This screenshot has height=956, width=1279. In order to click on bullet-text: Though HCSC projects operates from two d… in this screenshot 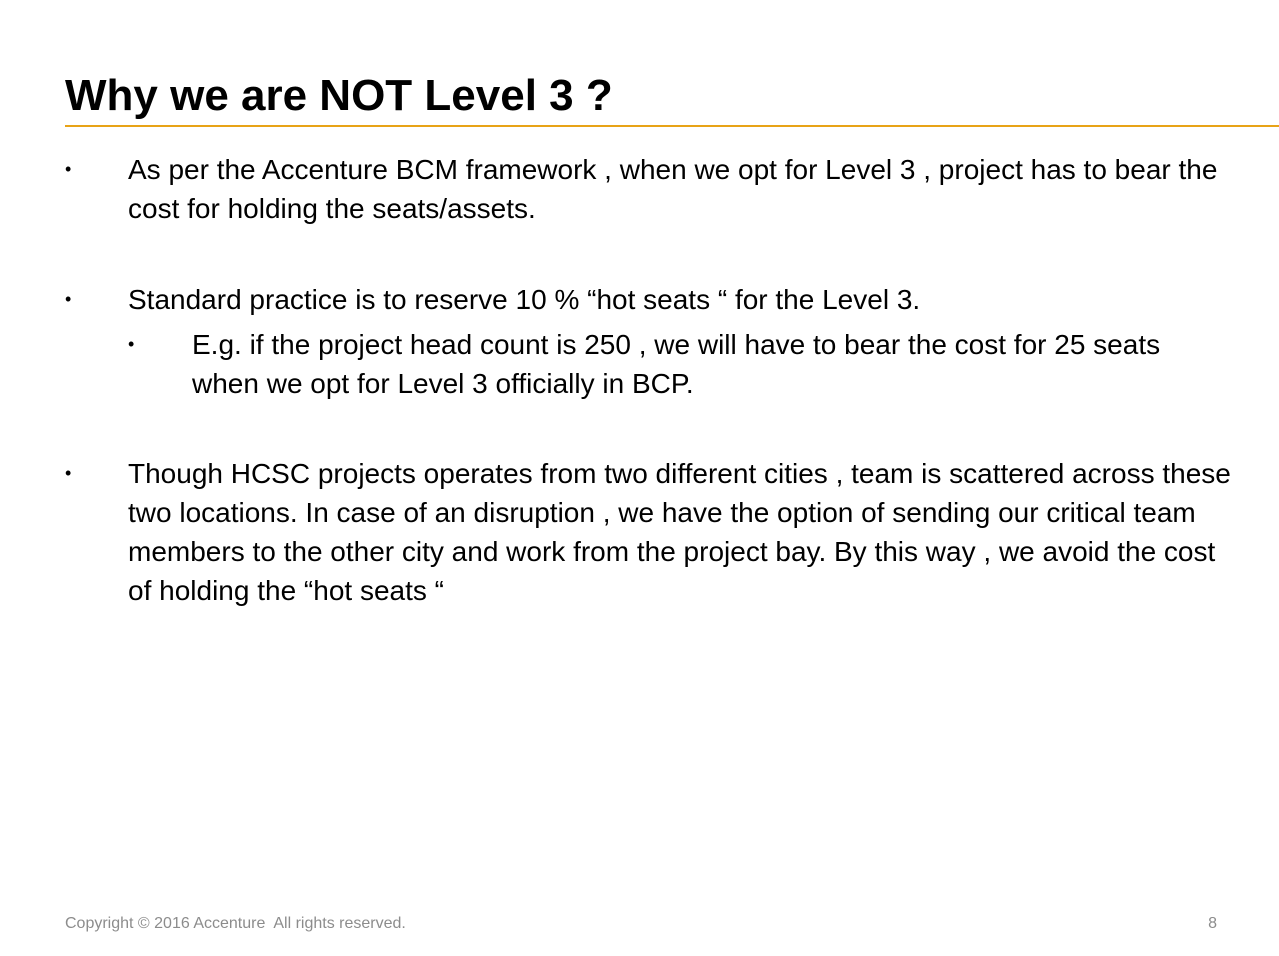, I will do `click(679, 532)`.